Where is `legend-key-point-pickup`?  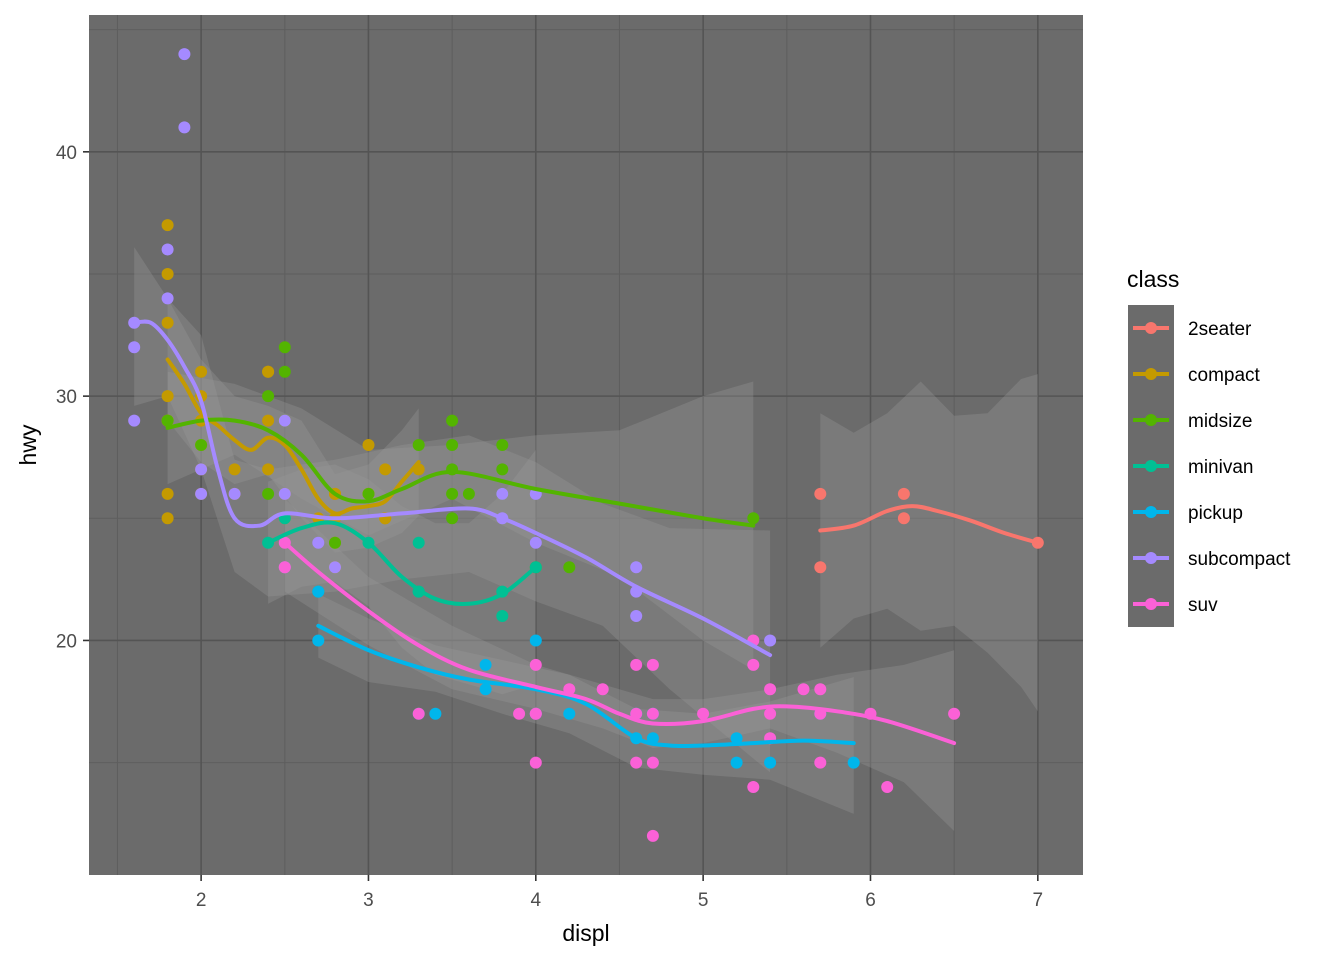 legend-key-point-pickup is located at coordinates (1151, 512).